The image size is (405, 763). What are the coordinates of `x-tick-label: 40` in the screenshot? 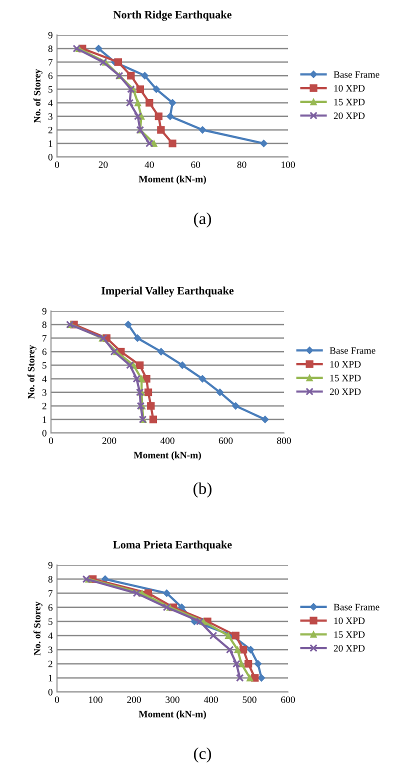 It's located at (149, 164).